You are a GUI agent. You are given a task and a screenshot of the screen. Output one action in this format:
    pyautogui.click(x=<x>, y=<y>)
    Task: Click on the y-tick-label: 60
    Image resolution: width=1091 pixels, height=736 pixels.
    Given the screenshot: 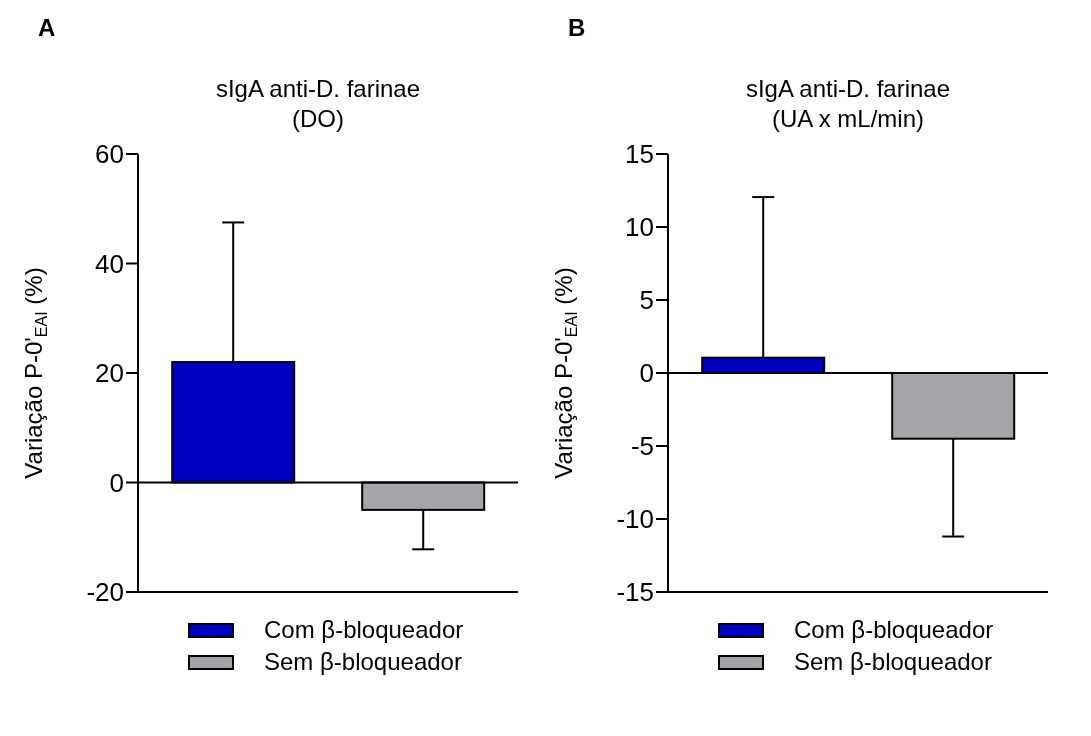 What is the action you would take?
    pyautogui.click(x=109, y=154)
    